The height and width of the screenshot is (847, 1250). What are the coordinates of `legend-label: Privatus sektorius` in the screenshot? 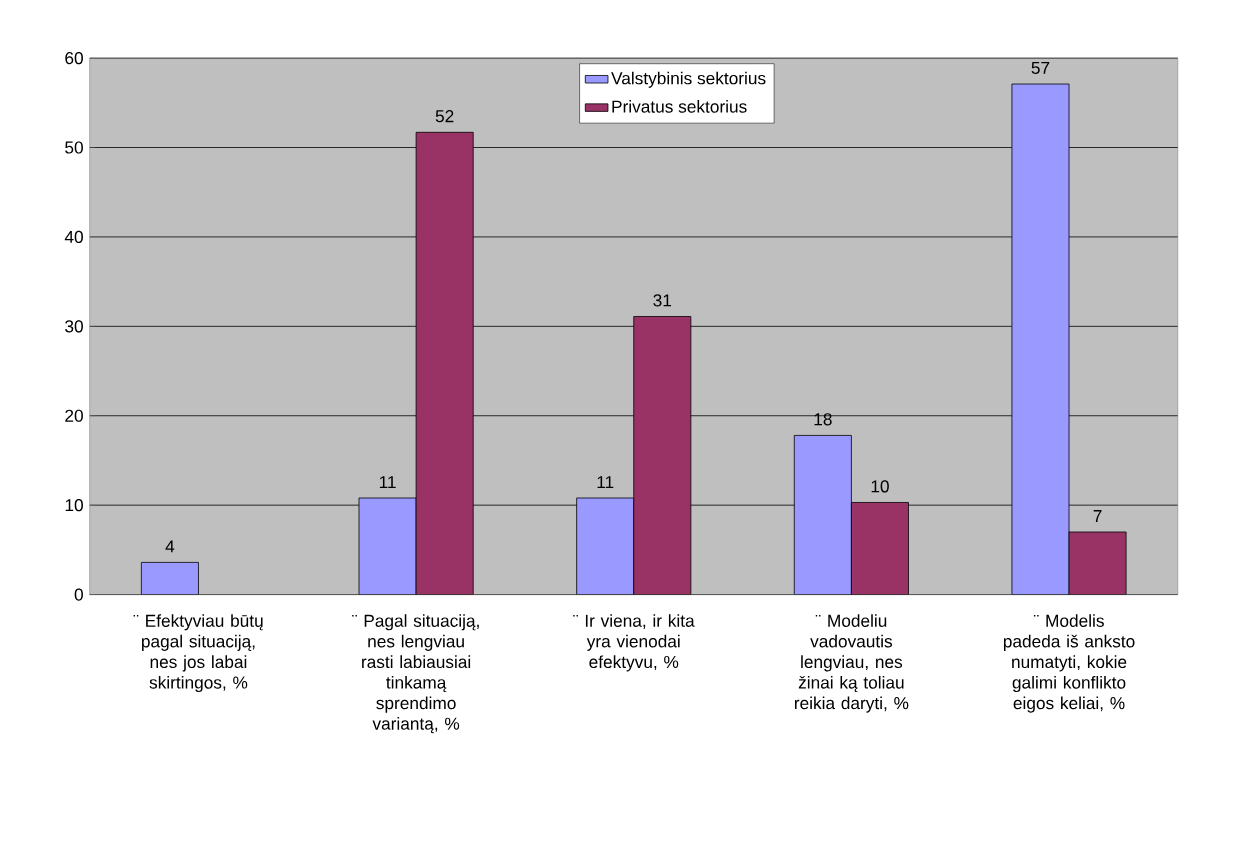 It's located at (679, 106).